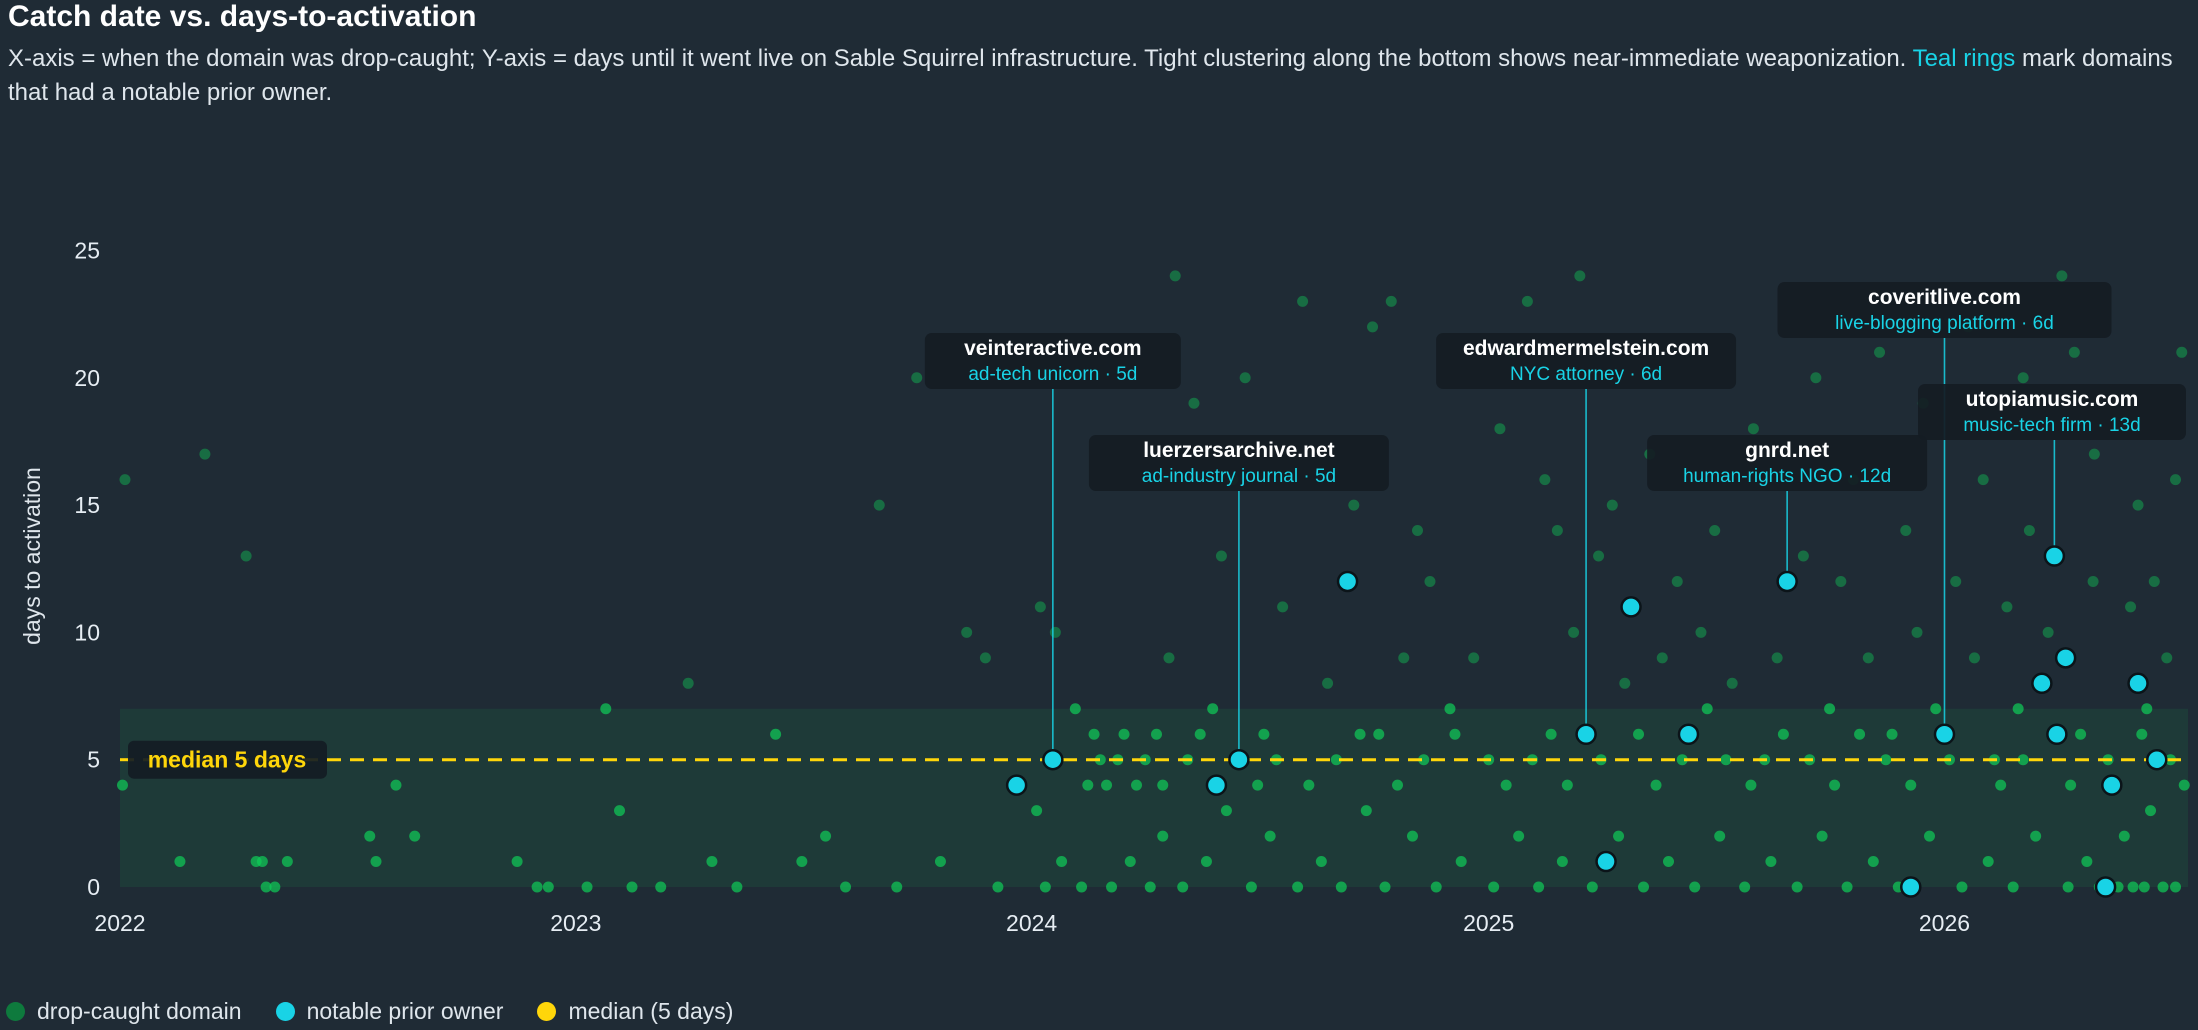 This screenshot has width=2198, height=1030. Describe the element at coordinates (1944, 297) in the screenshot. I see `callout-domain: coveritlive.com` at that location.